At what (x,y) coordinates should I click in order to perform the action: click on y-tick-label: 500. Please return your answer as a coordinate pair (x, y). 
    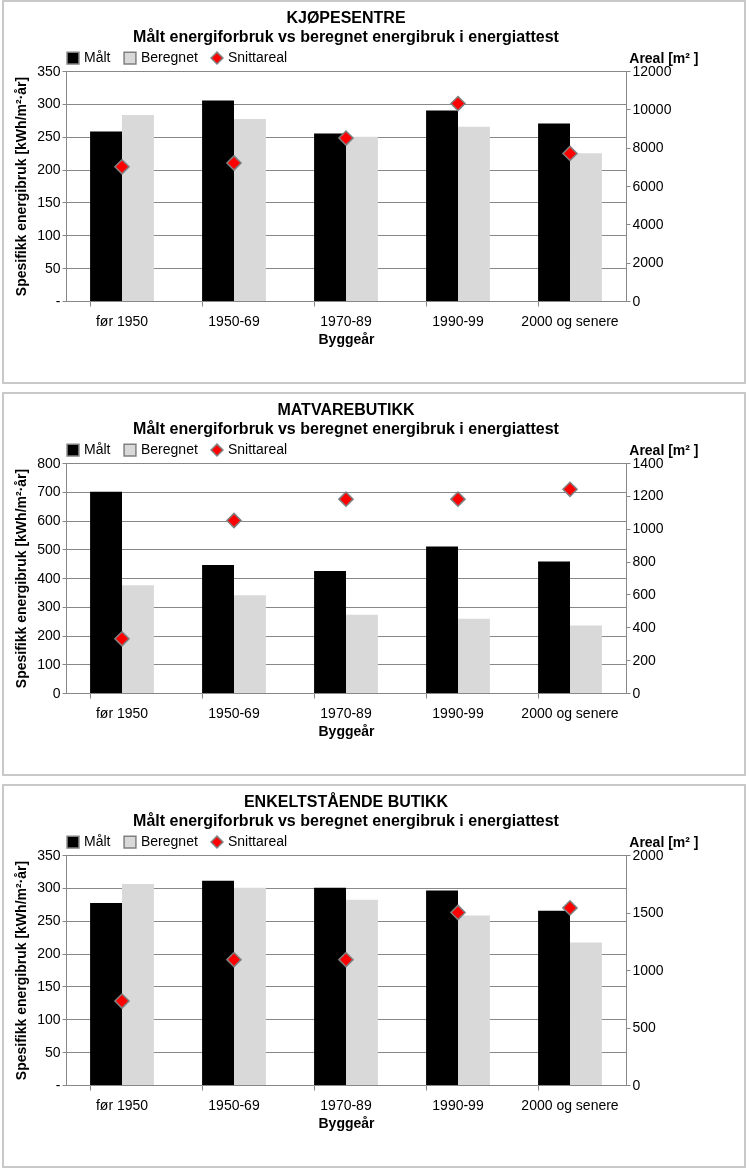
    Looking at the image, I should click on (49, 548).